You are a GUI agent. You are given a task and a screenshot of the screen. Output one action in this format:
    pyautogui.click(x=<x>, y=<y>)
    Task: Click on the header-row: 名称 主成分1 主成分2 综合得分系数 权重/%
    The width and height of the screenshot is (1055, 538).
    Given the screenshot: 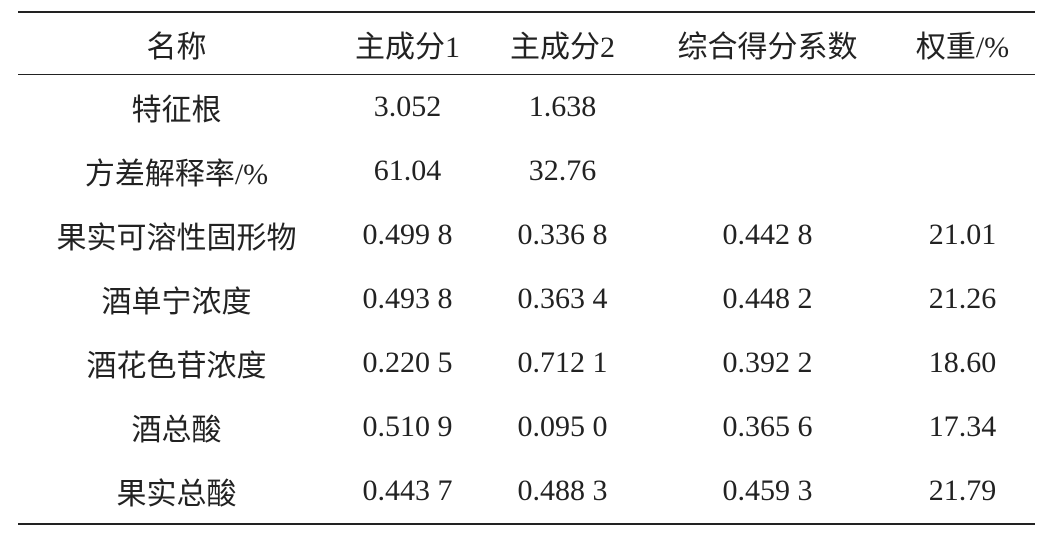 What is the action you would take?
    pyautogui.click(x=526, y=43)
    